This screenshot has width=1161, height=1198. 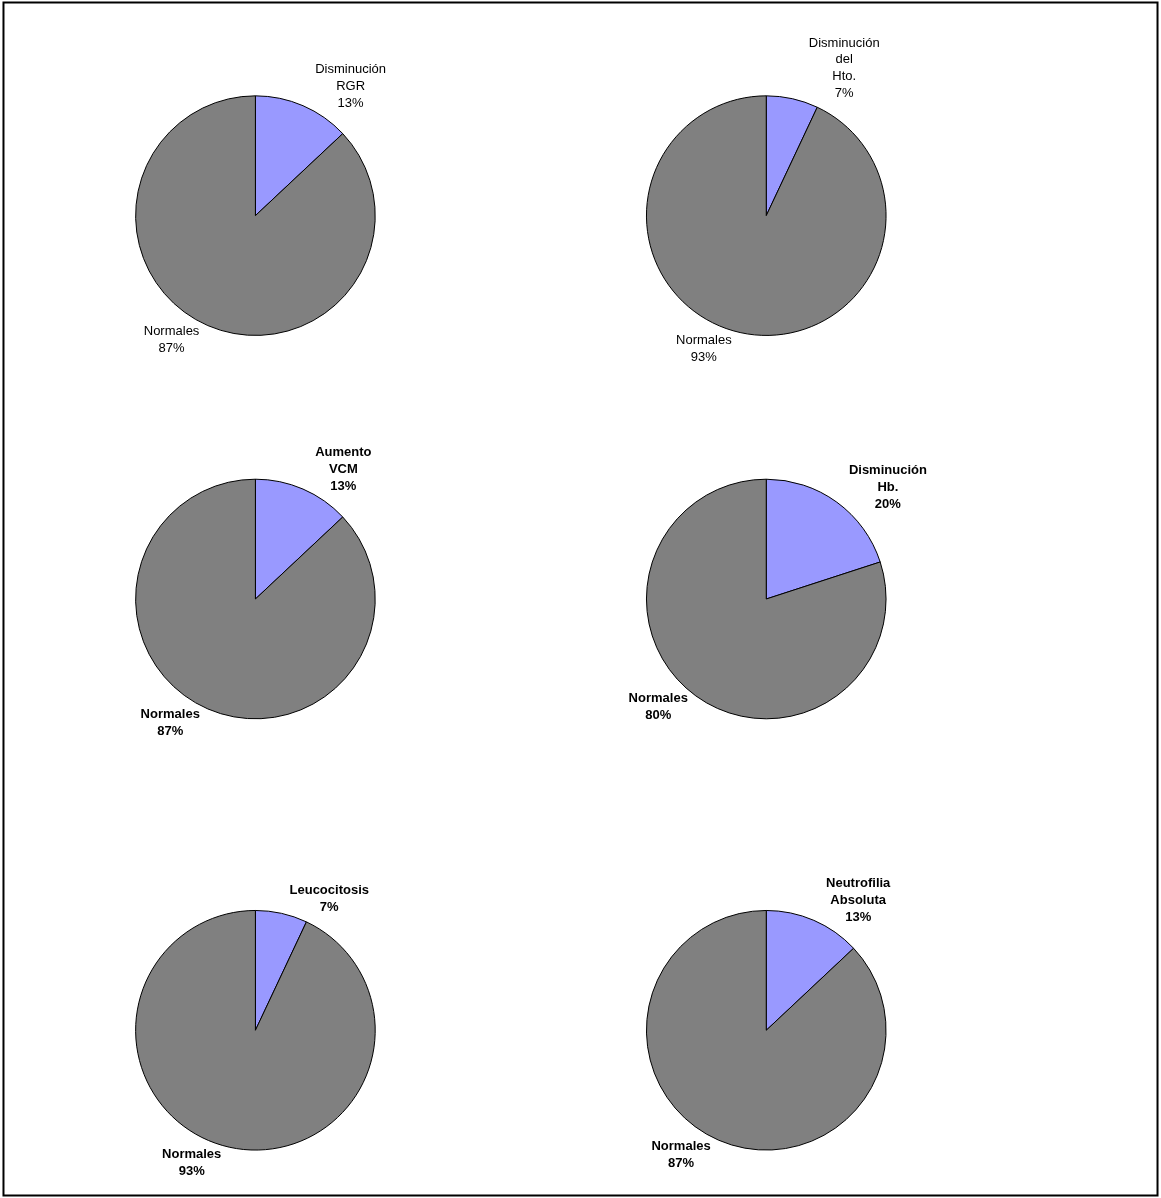 I want to click on slice-label: Disminución Hb., so click(x=887, y=477).